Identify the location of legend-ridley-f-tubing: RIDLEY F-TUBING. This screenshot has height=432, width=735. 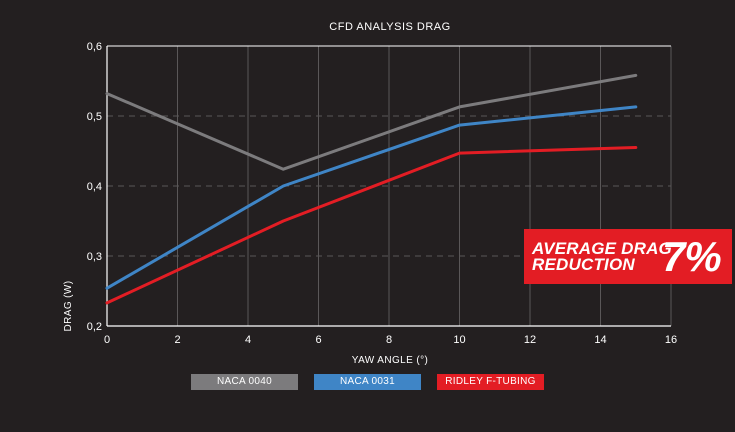
(490, 382).